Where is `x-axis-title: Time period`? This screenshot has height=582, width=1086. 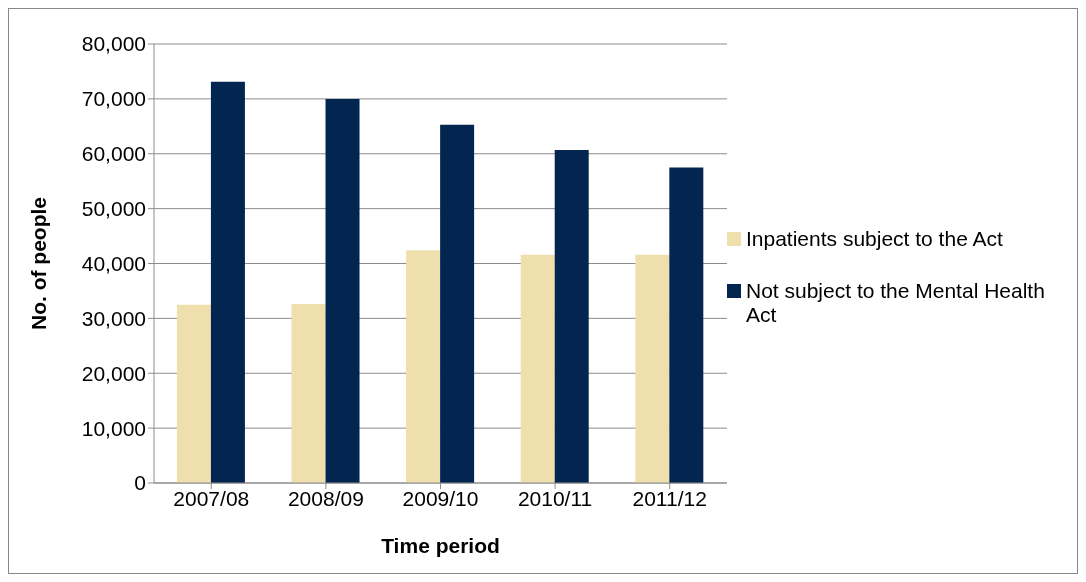 x-axis-title: Time period is located at coordinates (440, 545).